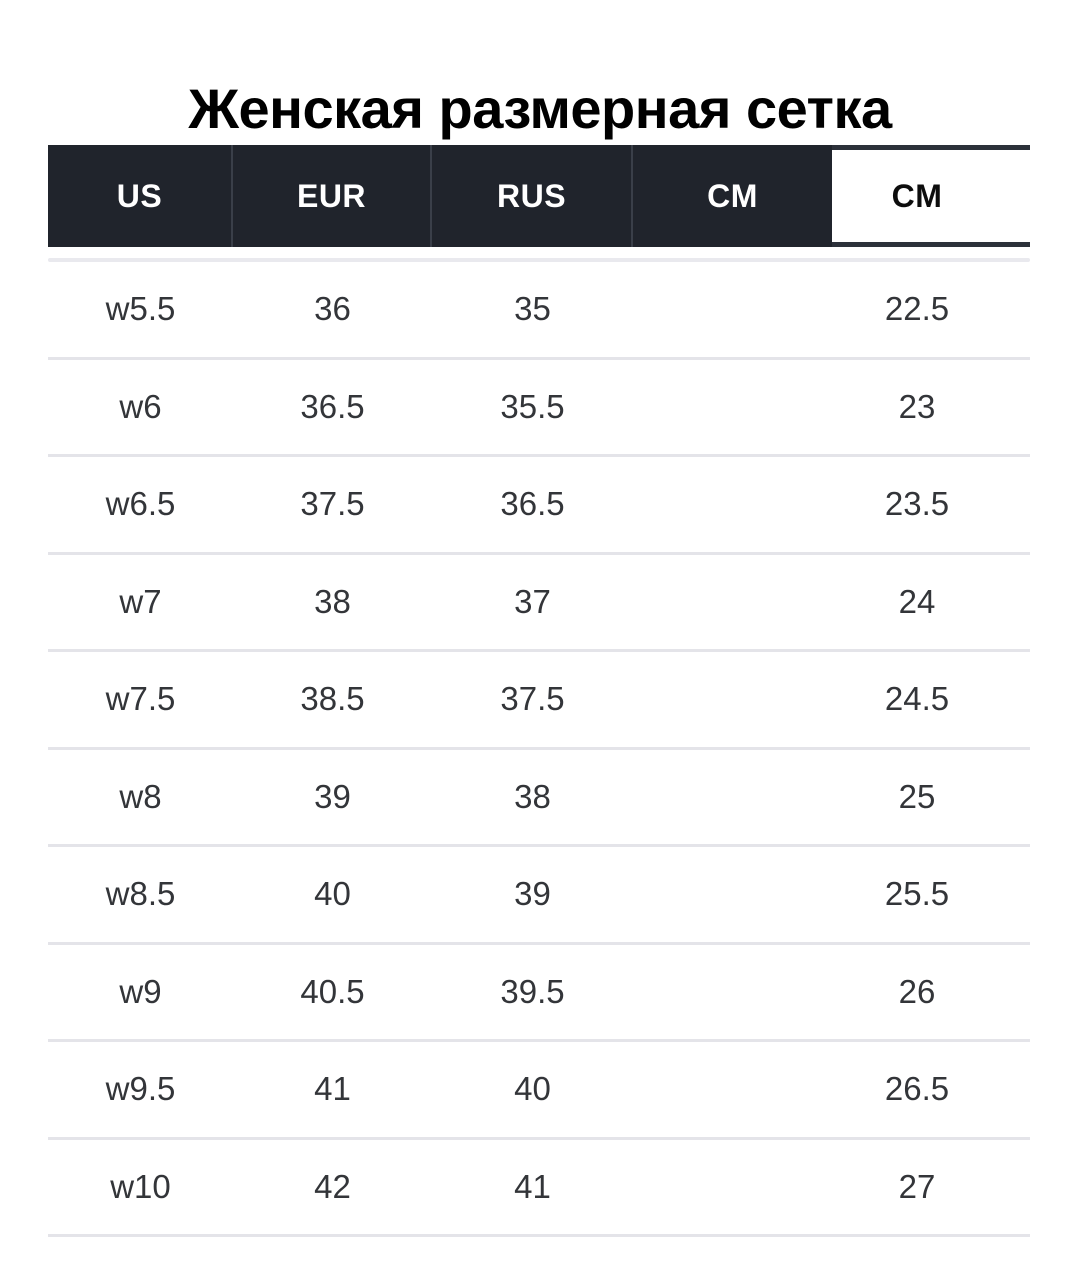 The width and height of the screenshot is (1080, 1280). What do you see at coordinates (332, 699) in the screenshot?
I see `table-cell: 38.5` at bounding box center [332, 699].